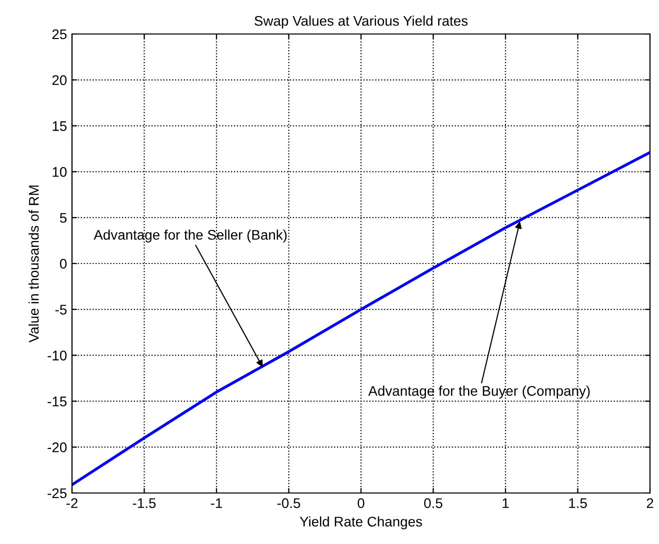 The width and height of the screenshot is (659, 544). Describe the element at coordinates (61, 309) in the screenshot. I see `y-tick-label: -5` at that location.